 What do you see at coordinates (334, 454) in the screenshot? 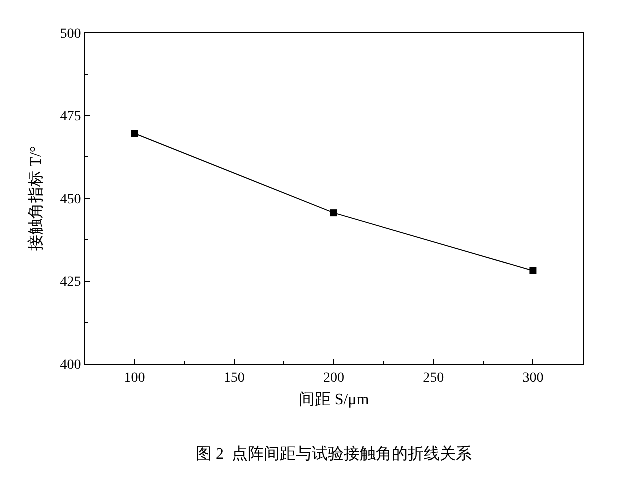
I see `caption: 图 2 点阵间距与试验接触角的折线关系` at bounding box center [334, 454].